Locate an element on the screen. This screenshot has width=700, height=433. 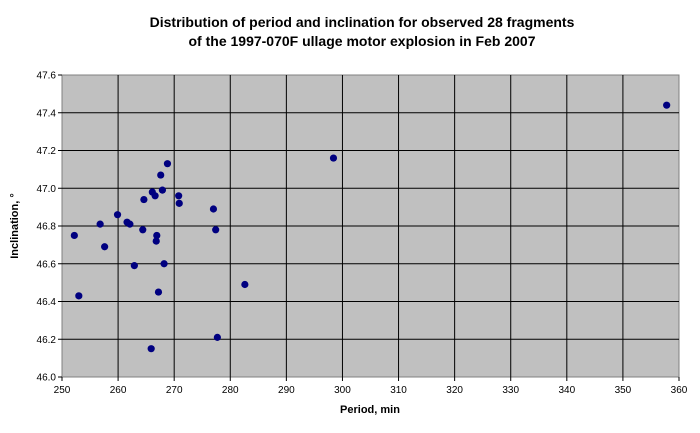
x-tick-label: 280 is located at coordinates (230, 390).